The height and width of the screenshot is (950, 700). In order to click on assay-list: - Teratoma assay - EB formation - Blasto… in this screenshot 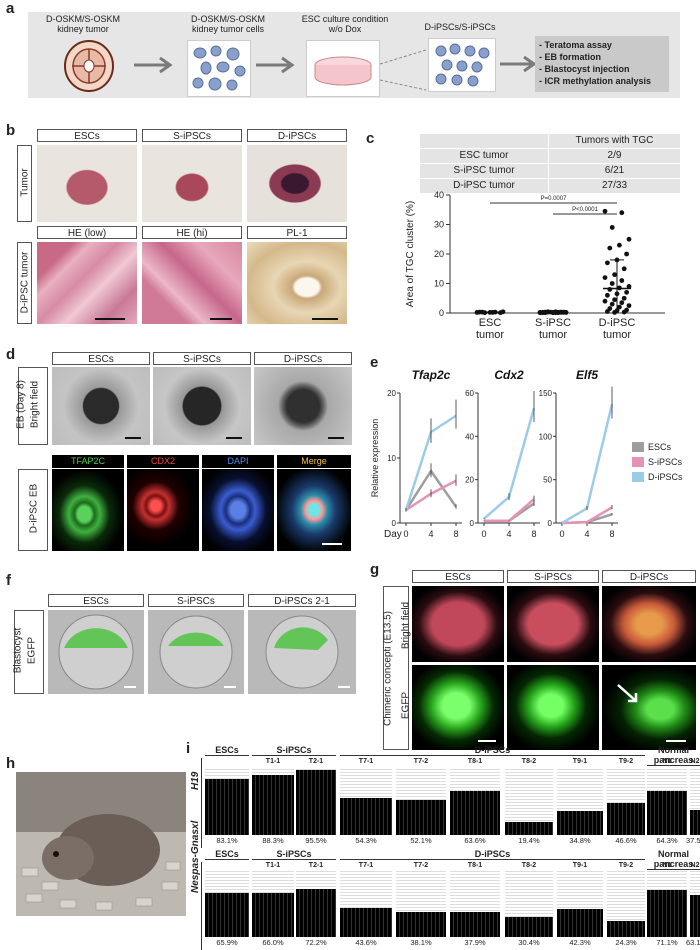, I will do `click(602, 64)`.